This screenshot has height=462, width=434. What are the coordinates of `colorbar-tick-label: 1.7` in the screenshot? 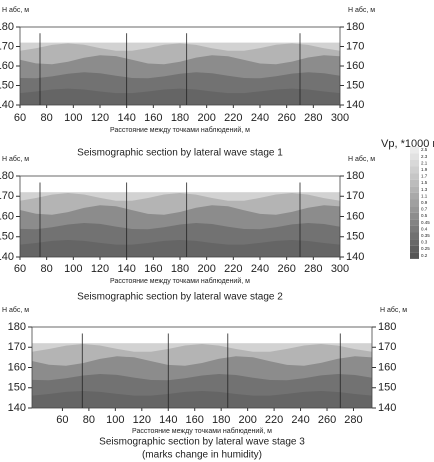 It's located at (424, 176).